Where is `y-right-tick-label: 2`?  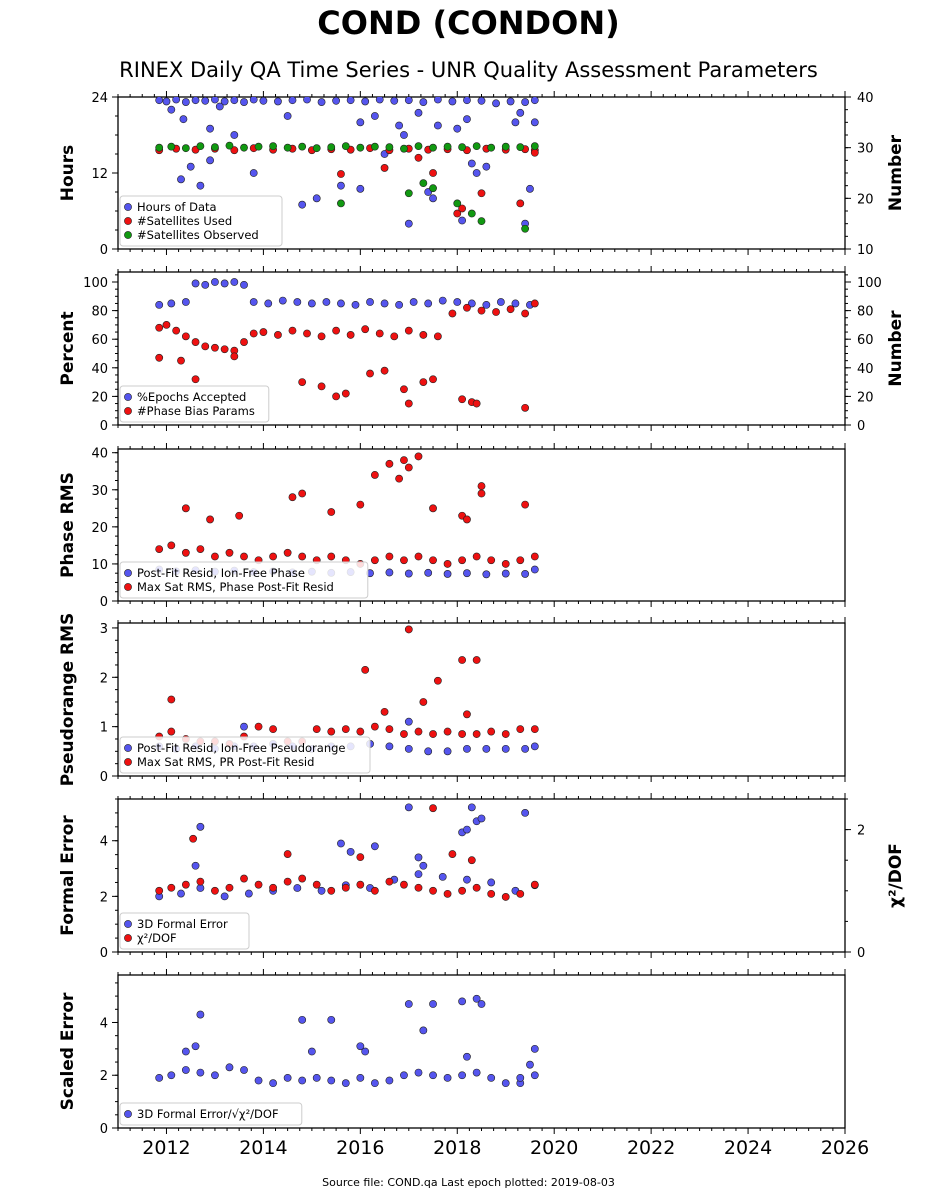 y-right-tick-label: 2 is located at coordinates (861, 831).